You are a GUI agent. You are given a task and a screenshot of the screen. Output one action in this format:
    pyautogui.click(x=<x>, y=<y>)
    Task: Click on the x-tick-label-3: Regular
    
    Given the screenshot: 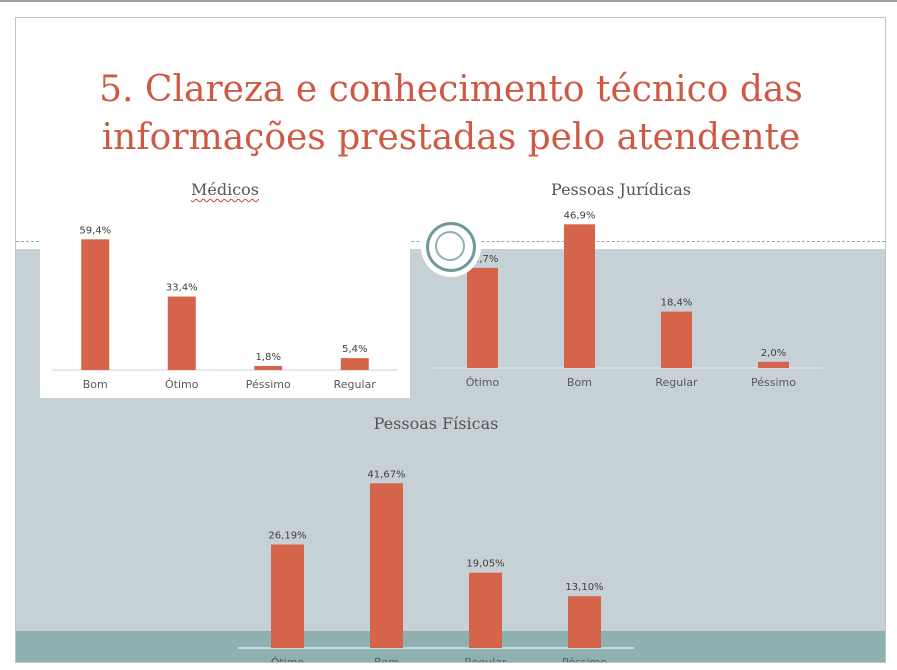 What is the action you would take?
    pyautogui.click(x=355, y=384)
    